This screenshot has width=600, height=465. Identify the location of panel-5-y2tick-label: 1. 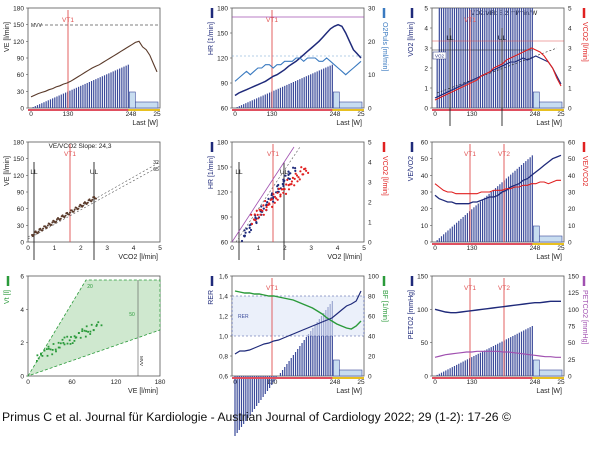
(370, 223).